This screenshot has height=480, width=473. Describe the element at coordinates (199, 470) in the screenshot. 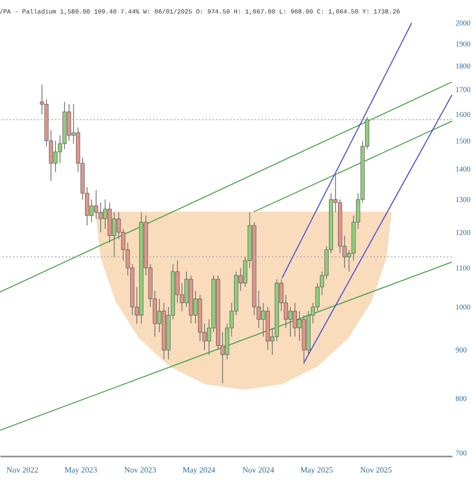

I see `x-tick-label: May 2024` at that location.